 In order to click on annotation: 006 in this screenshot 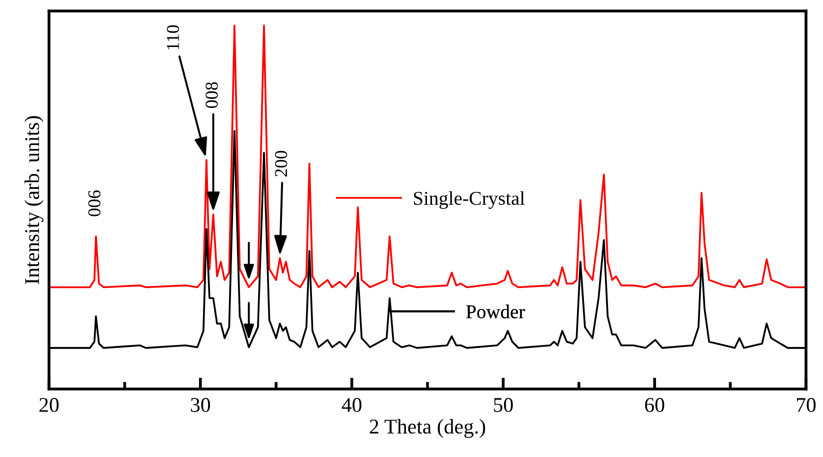, I will do `click(94, 203)`.